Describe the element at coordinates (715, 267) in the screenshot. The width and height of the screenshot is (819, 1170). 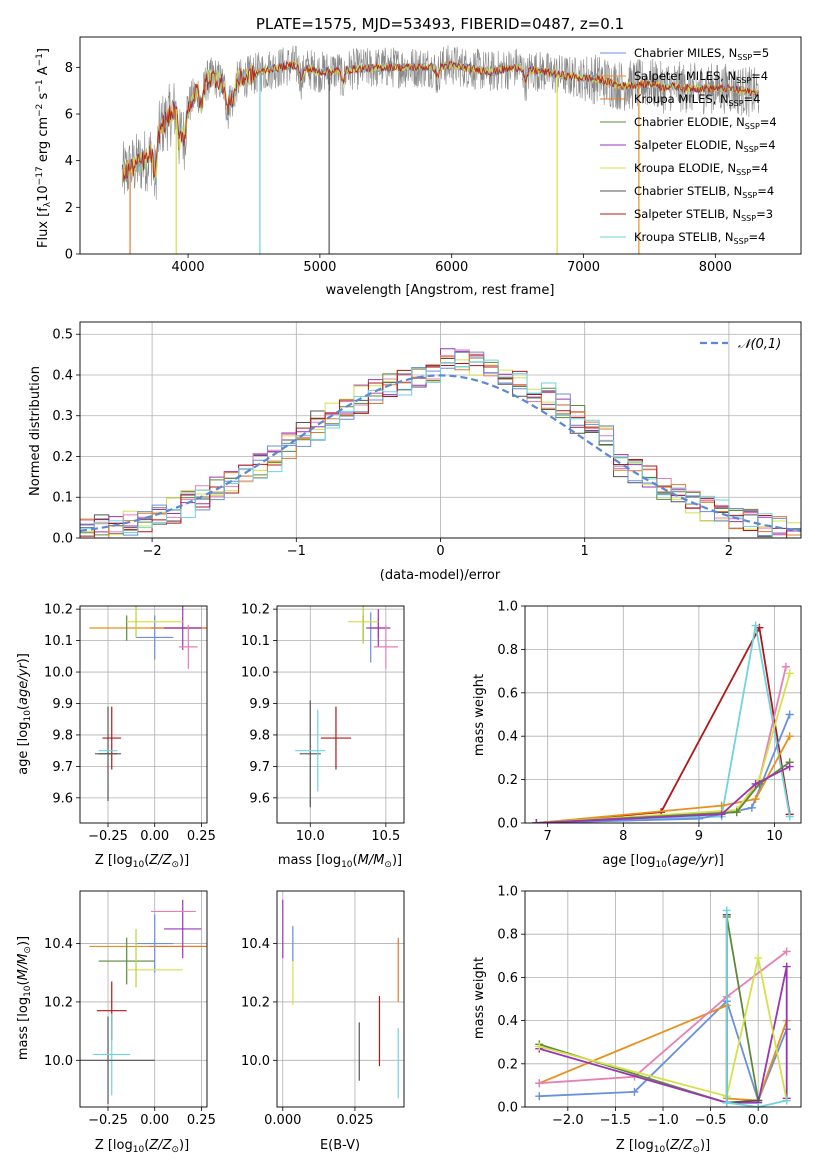
I see `x-tick-label: 8000` at that location.